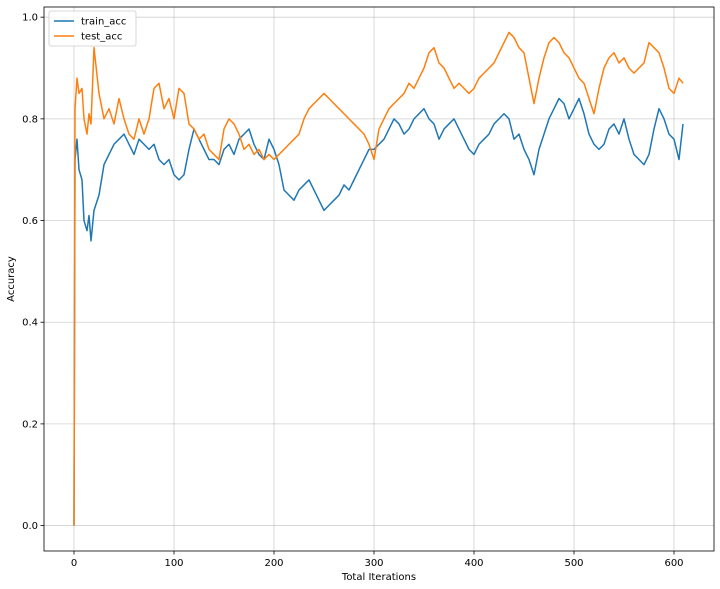 Image resolution: width=720 pixels, height=589 pixels. Describe the element at coordinates (101, 37) in the screenshot. I see `legend-label-test-acc: test_acc` at that location.